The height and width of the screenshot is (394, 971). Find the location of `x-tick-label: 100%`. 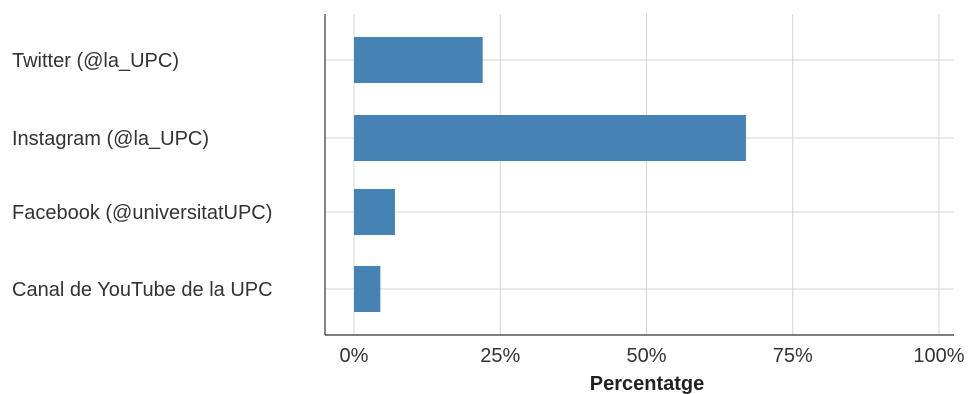

x-tick-label: 100% is located at coordinates (938, 356).